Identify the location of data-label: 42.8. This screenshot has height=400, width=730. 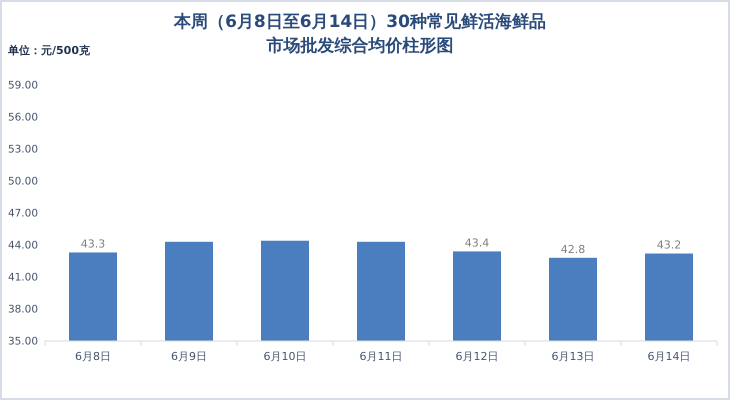
(573, 249).